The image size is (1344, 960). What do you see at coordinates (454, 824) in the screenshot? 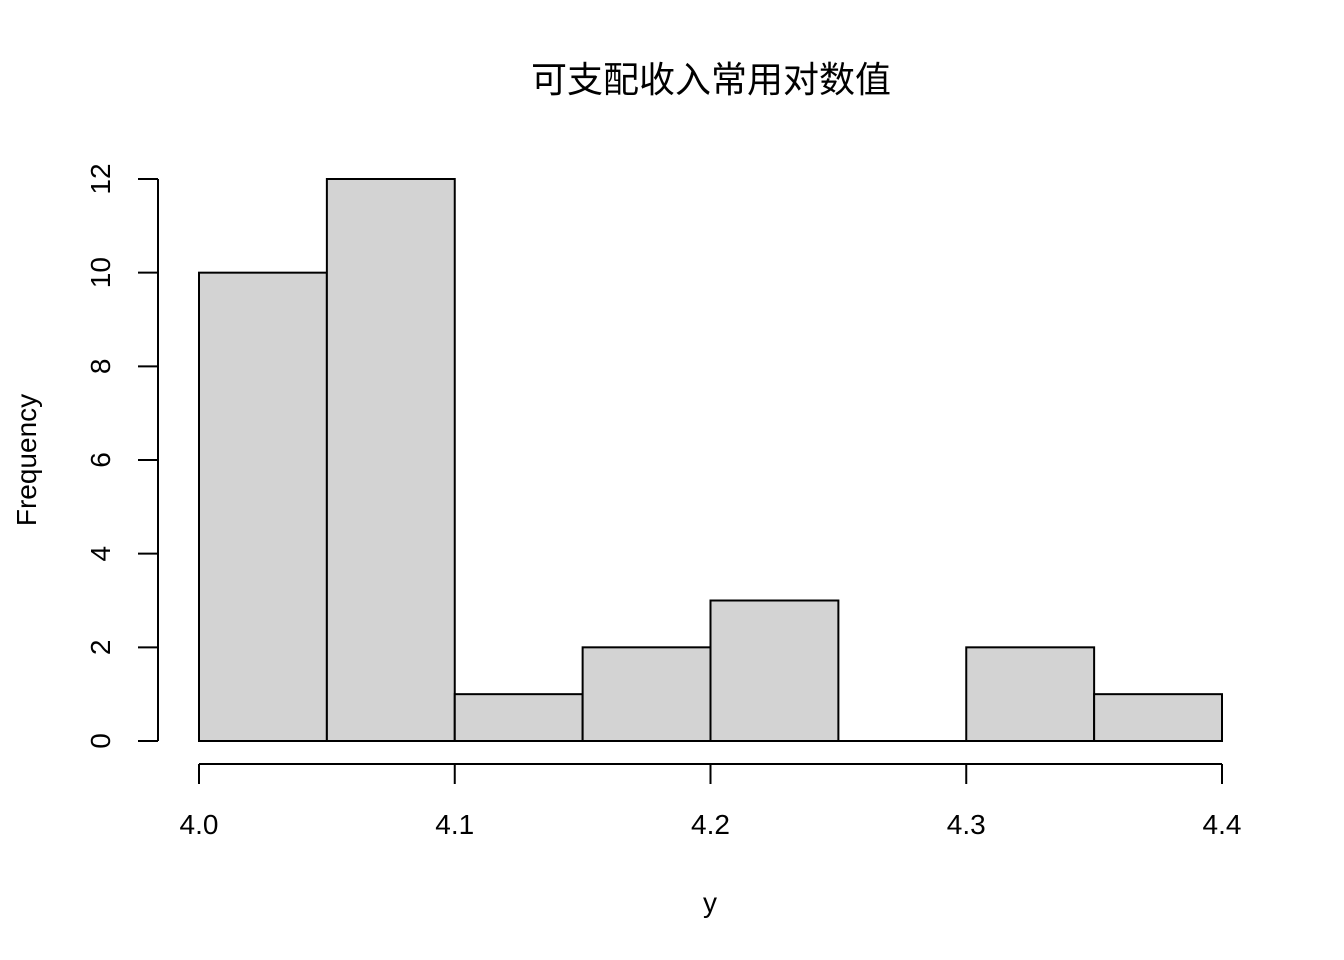
I see `x-tick-label: 4.1` at bounding box center [454, 824].